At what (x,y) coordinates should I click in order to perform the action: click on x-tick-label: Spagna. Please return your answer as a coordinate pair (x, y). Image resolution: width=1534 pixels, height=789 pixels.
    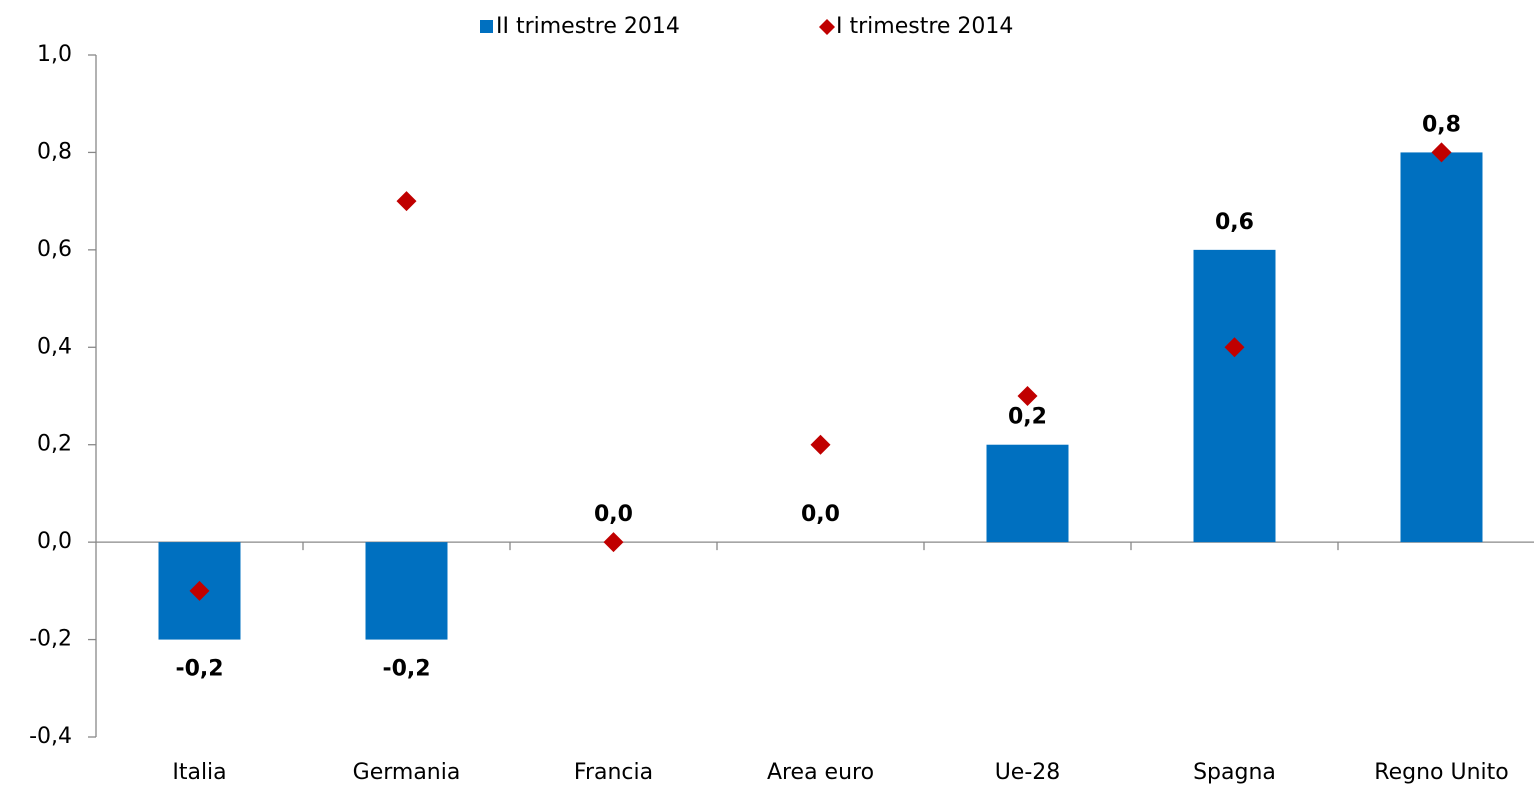
    Looking at the image, I should click on (1234, 772).